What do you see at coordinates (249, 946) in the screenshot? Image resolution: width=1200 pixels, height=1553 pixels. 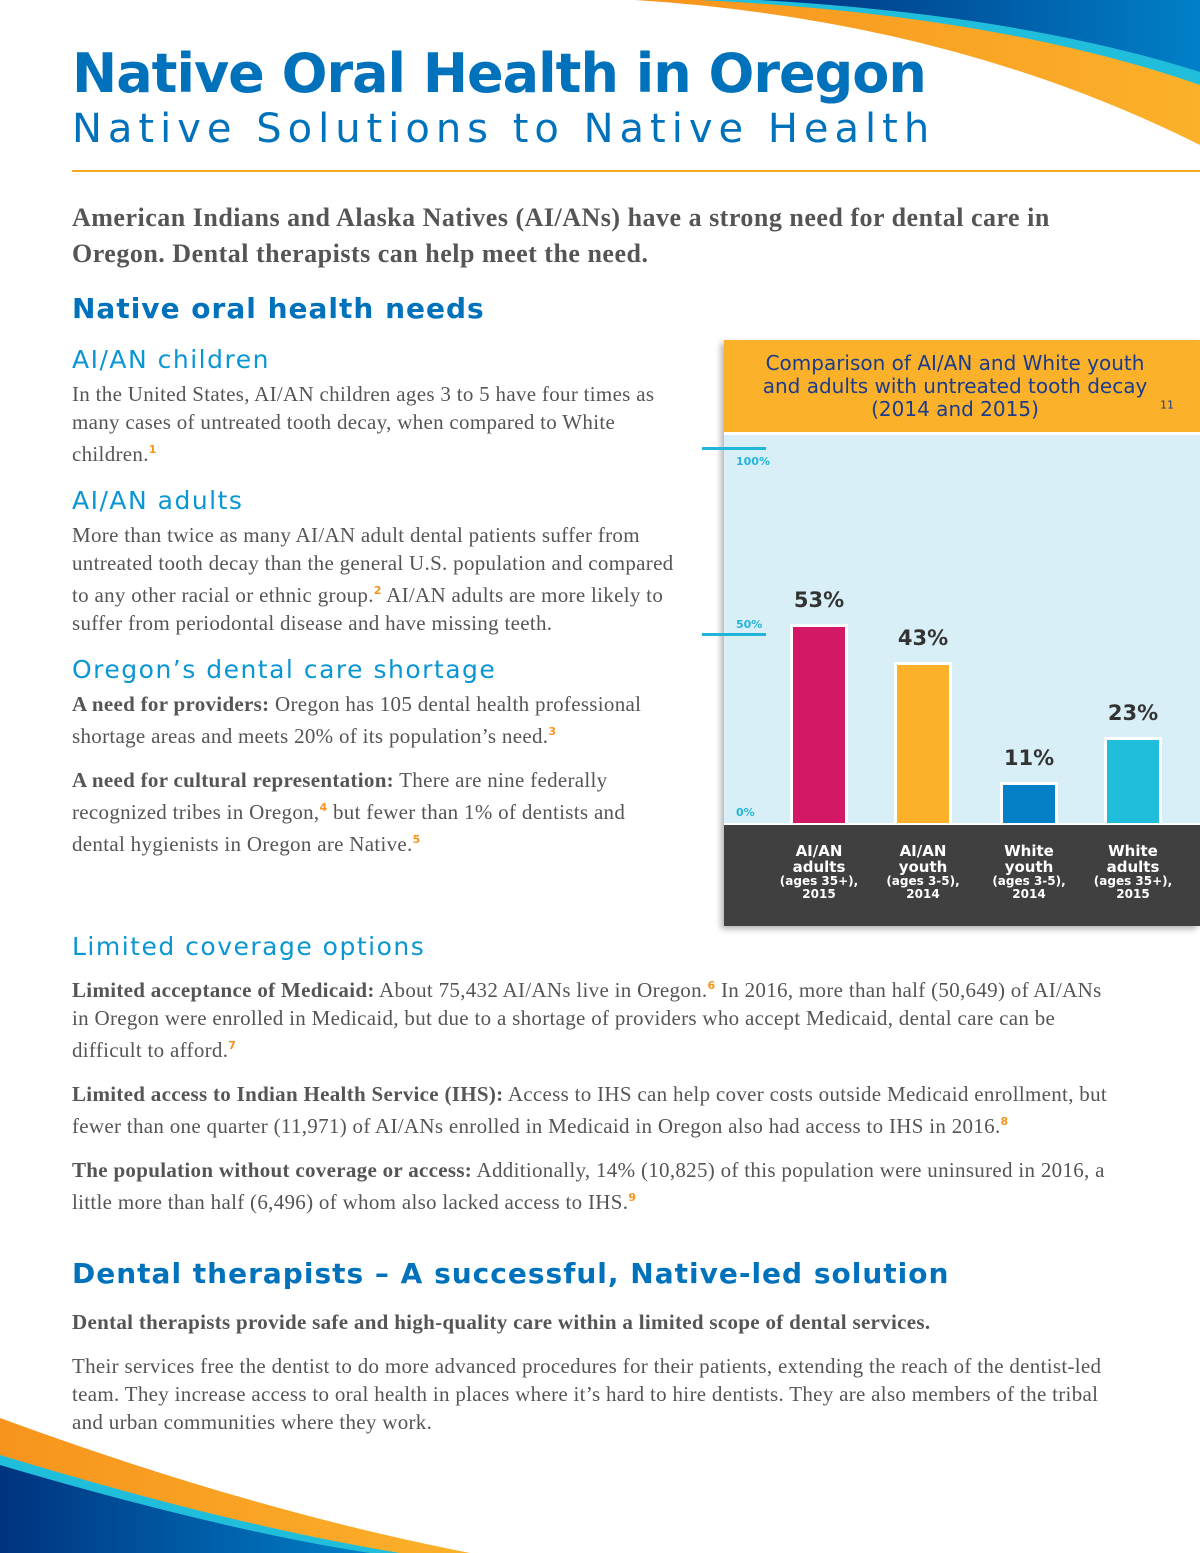 I see `section-heading-coverage: Limited coverage options` at bounding box center [249, 946].